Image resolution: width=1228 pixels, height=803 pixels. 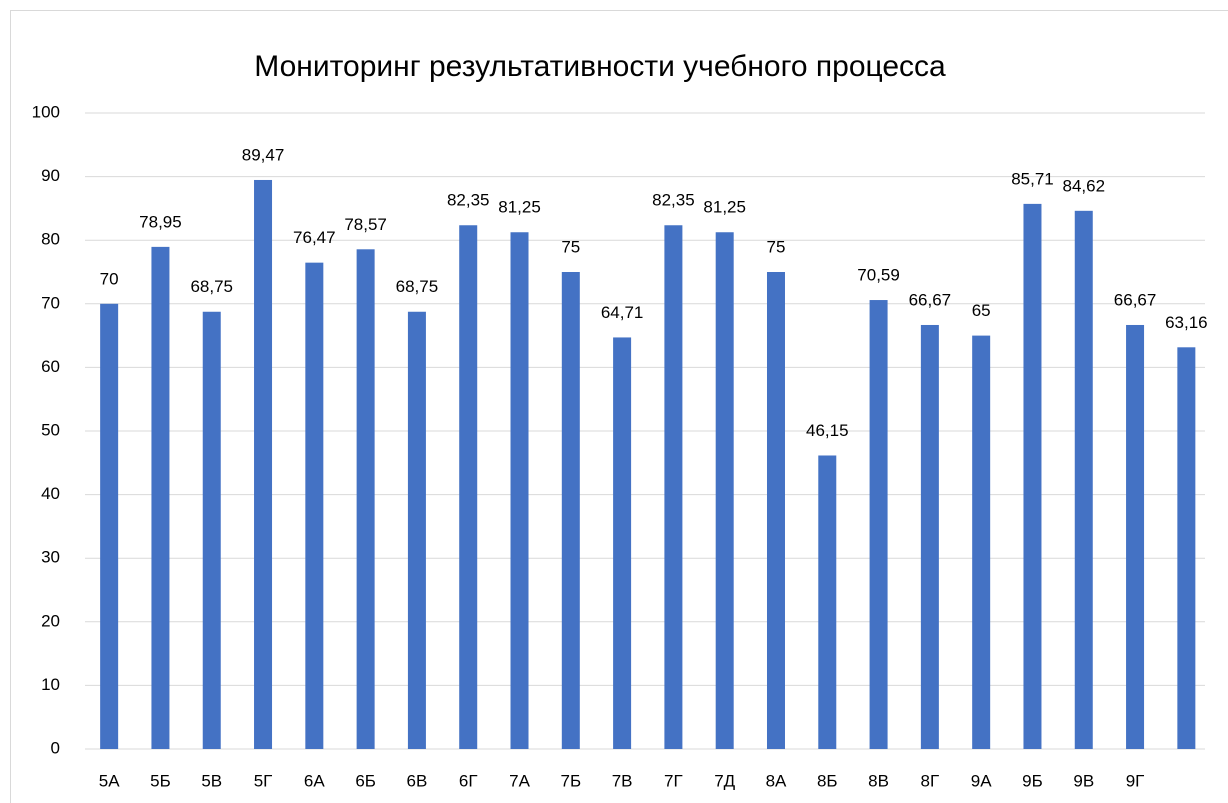 What do you see at coordinates (109, 278) in the screenshot?
I see `data-label: 70` at bounding box center [109, 278].